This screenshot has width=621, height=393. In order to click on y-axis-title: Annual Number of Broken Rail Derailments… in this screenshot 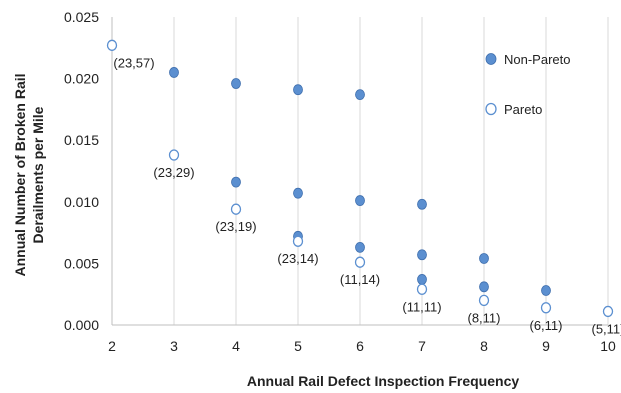, I will do `click(29, 174)`.